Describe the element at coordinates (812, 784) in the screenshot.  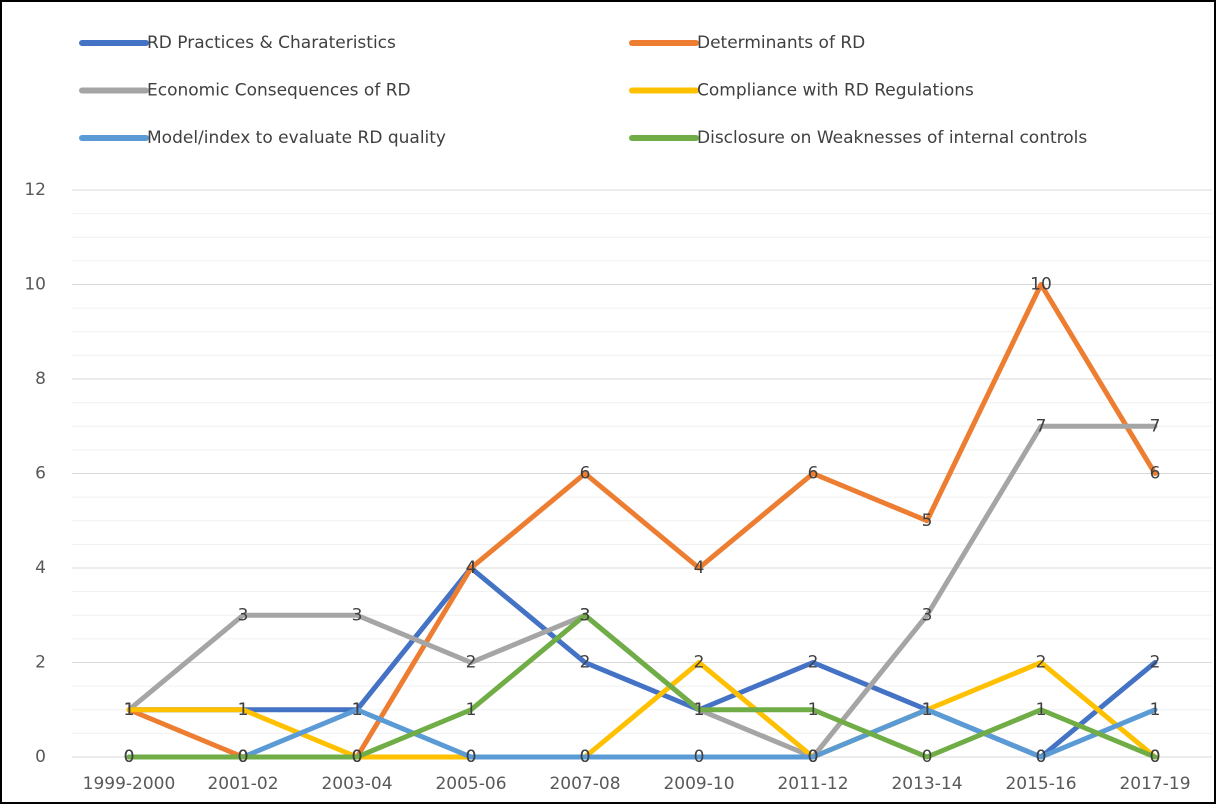
I see `x-tick-label: 2011-12` at that location.